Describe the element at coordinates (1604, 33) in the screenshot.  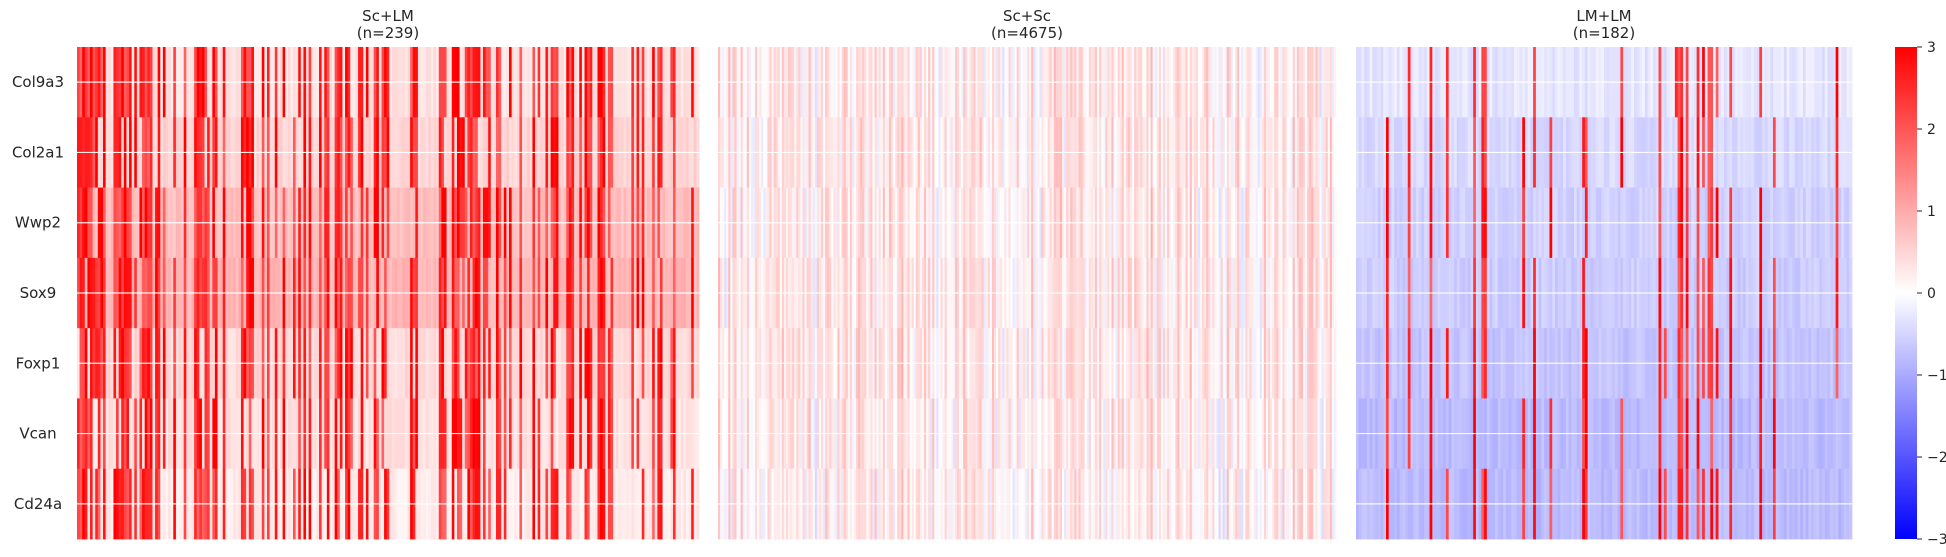
I see `panel-count: (n=182)` at that location.